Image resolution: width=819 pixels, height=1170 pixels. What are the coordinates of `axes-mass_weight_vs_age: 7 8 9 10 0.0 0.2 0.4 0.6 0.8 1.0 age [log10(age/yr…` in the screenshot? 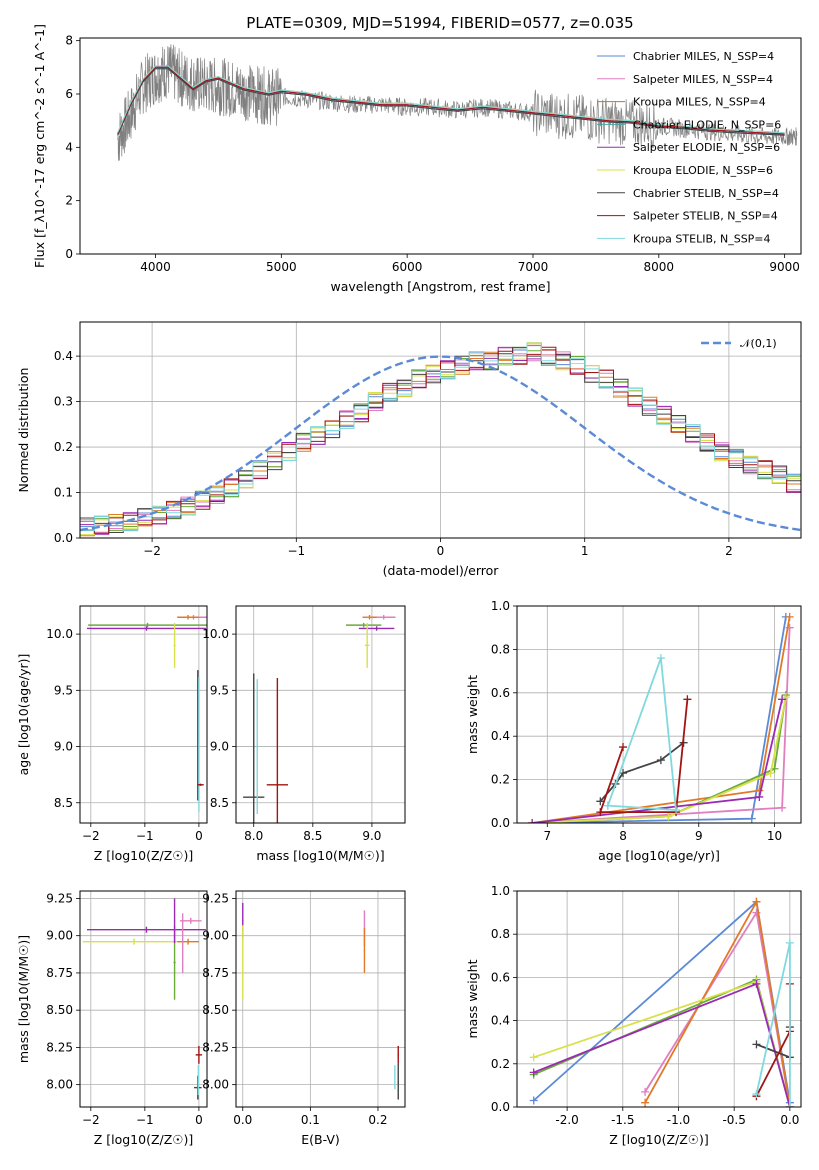 It's located at (633, 731).